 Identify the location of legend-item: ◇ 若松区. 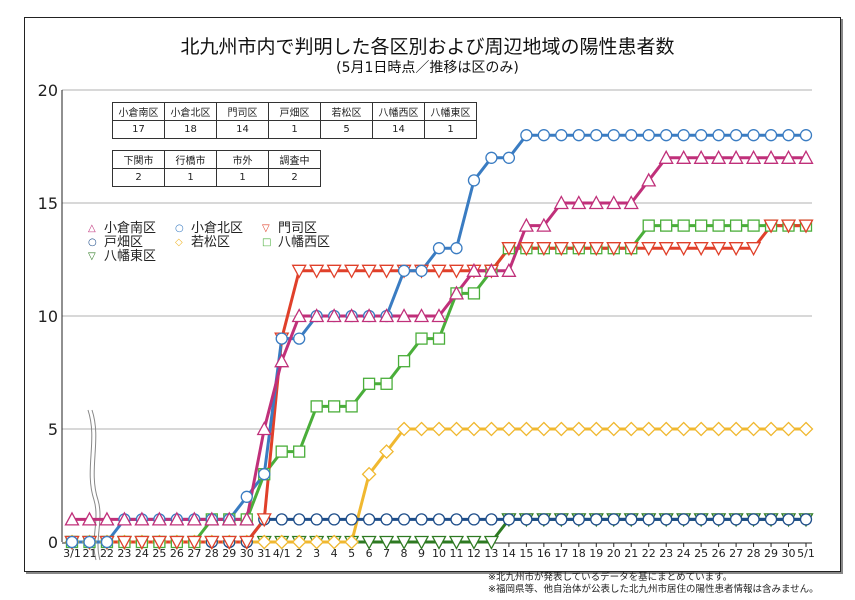
(203, 242).